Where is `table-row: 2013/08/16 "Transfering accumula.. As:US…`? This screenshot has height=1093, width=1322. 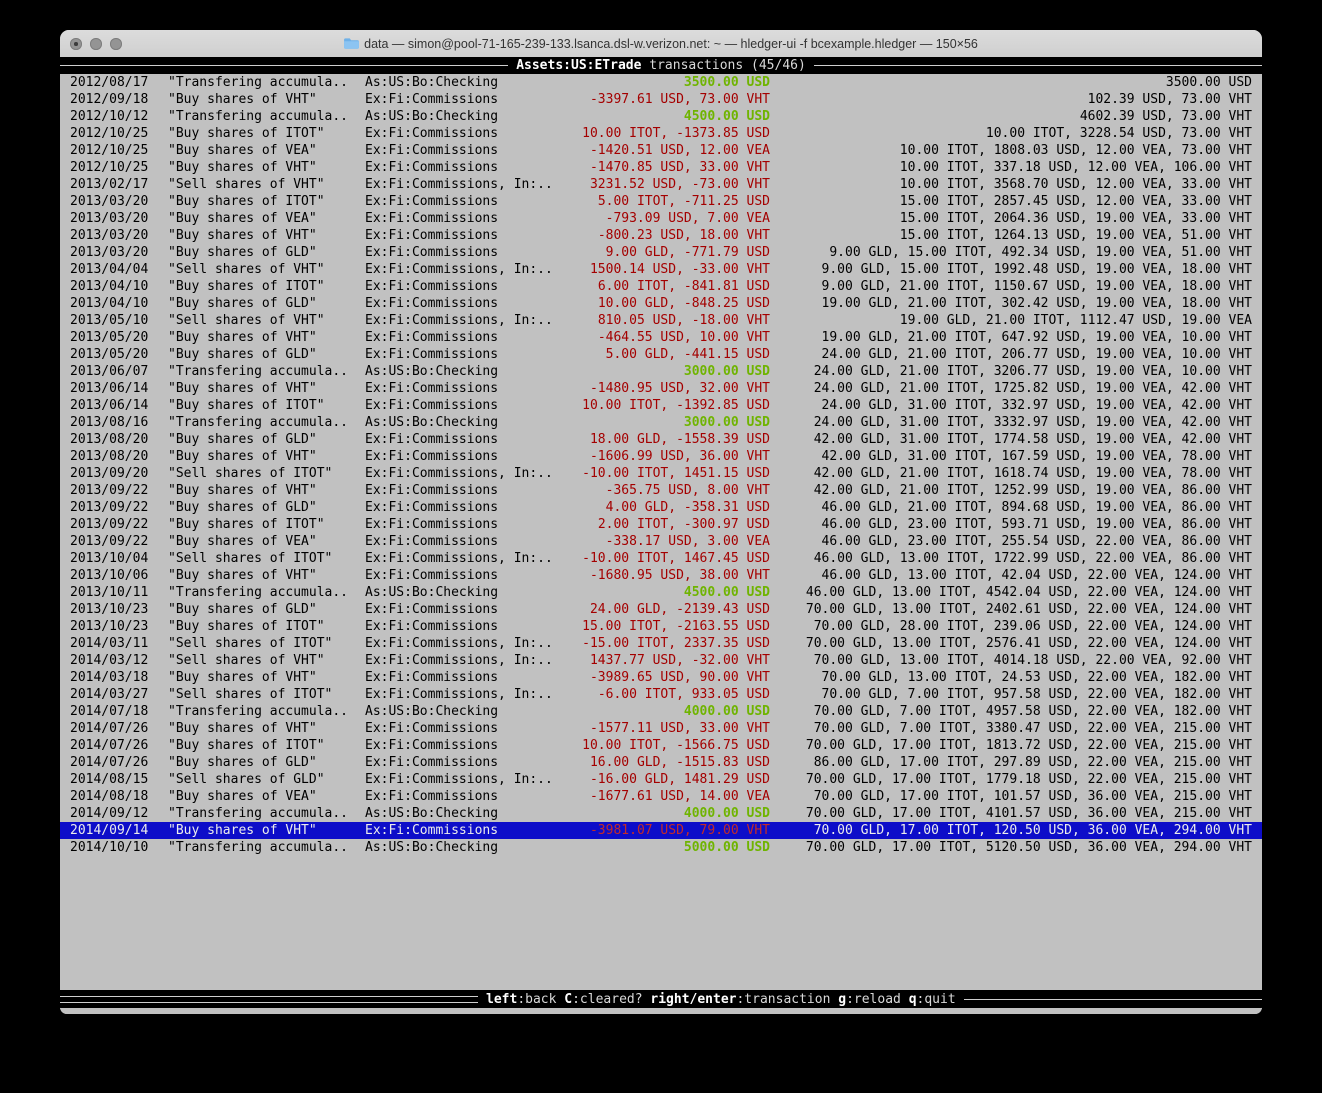 table-row: 2013/08/16 "Transfering accumula.. As:US… is located at coordinates (661, 422).